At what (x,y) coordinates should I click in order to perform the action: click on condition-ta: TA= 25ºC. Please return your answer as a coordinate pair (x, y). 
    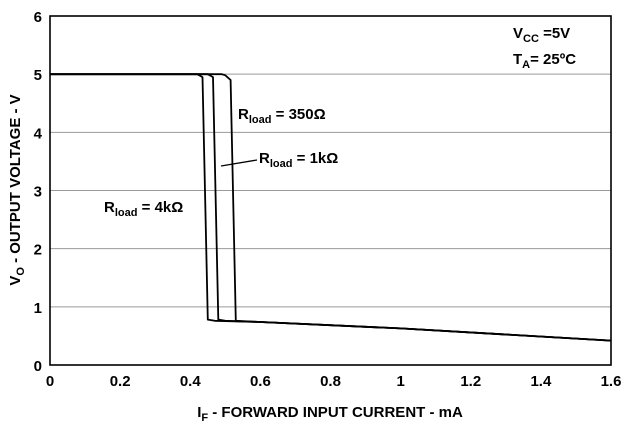
    Looking at the image, I should click on (544, 61).